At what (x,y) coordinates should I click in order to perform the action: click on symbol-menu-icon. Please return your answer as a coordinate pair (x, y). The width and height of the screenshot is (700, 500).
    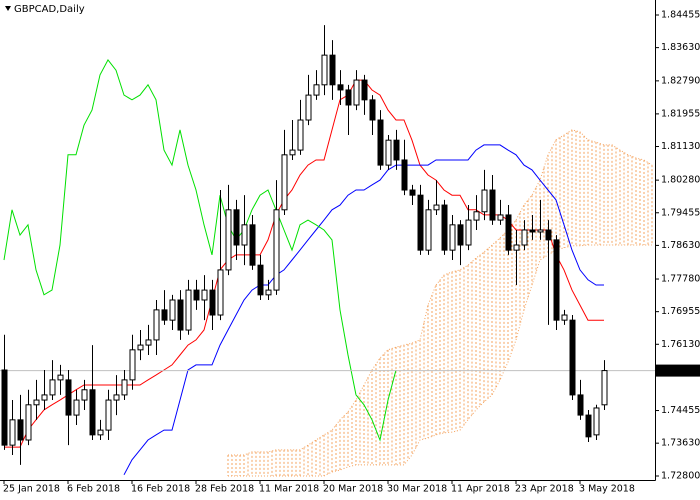
    Looking at the image, I should click on (8, 8).